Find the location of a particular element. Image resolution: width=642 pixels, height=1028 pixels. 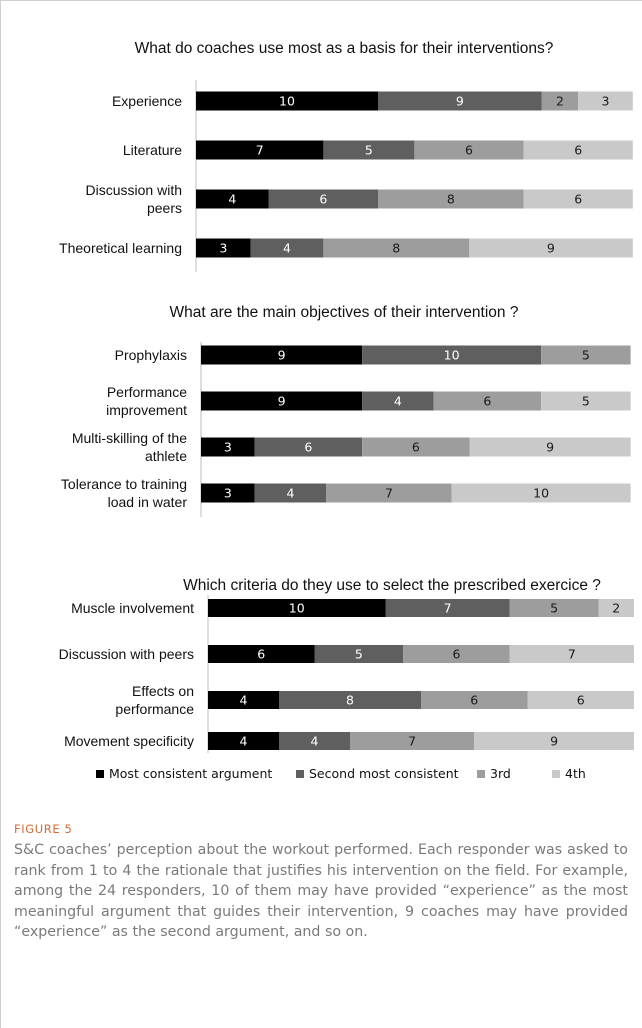

chart-1-data-label: 7 is located at coordinates (260, 150).